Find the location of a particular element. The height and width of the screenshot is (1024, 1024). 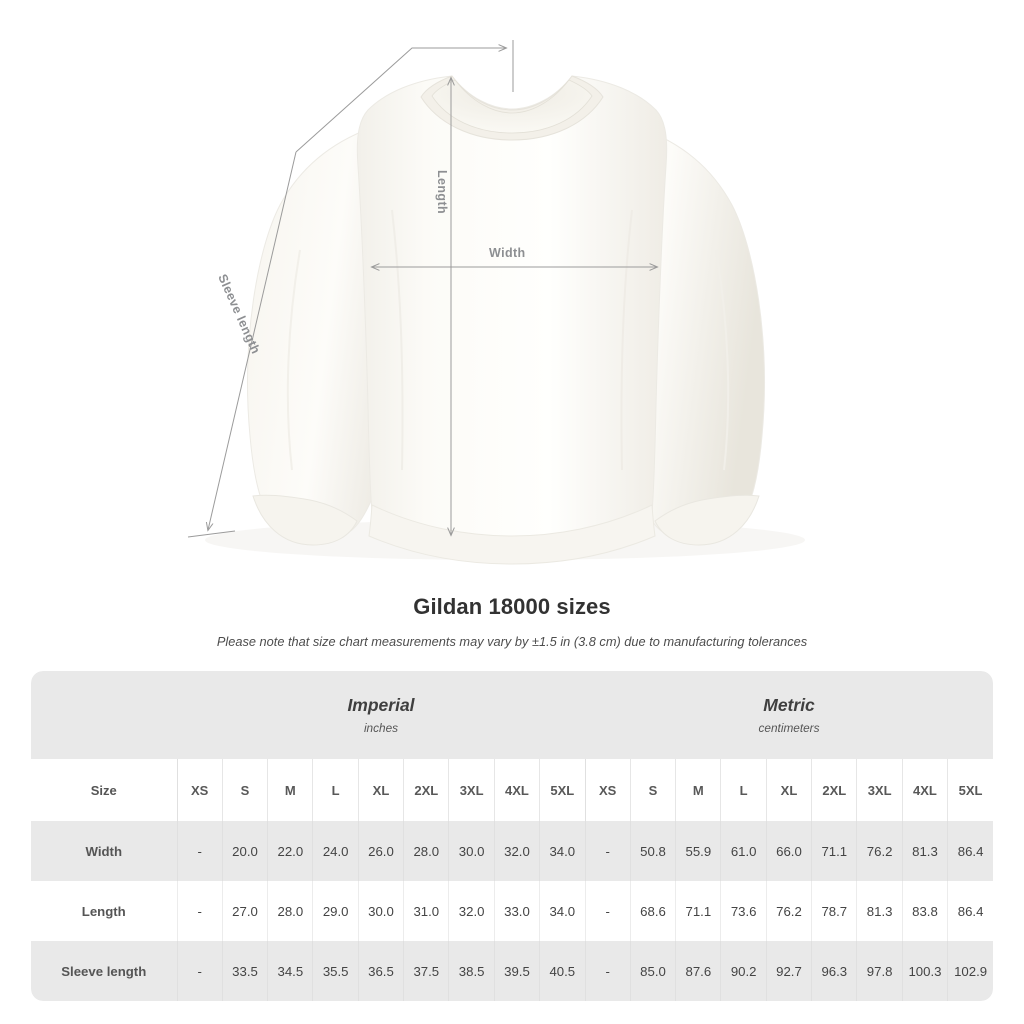

cell-width-imperial-5xl: 34.0 is located at coordinates (562, 851).